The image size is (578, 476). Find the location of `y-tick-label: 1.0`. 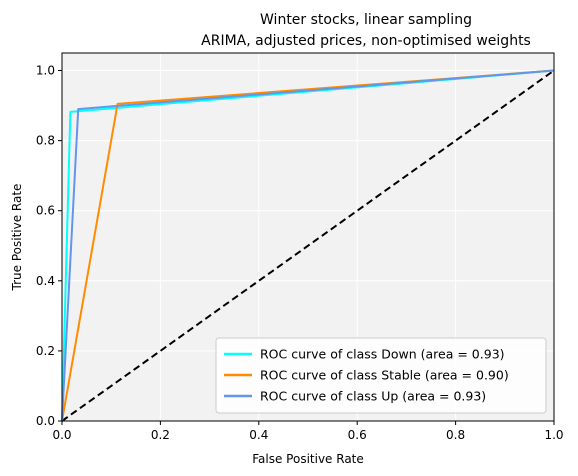

y-tick-label: 1.0 is located at coordinates (45, 71).